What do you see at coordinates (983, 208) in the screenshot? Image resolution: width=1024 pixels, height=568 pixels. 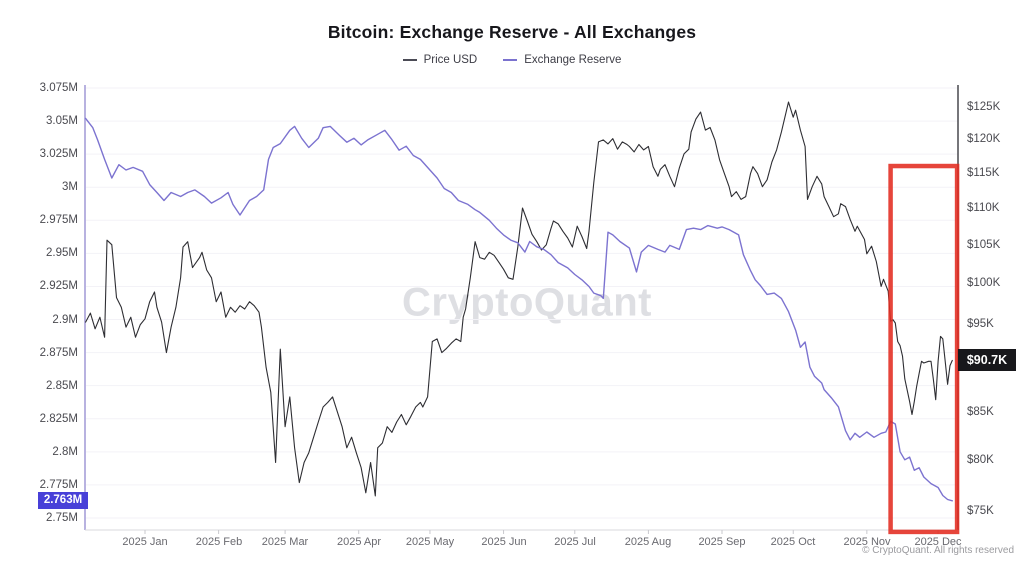 I see `y-tick-right: $110K` at bounding box center [983, 208].